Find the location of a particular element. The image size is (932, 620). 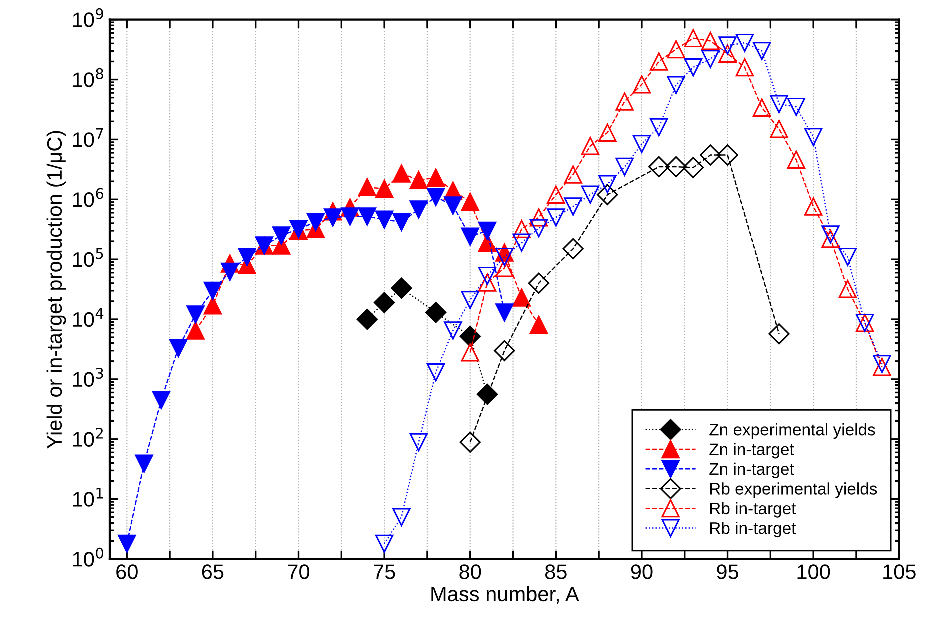

y-axis-title: Yield or in-target production (1/μC) is located at coordinates (56, 290).